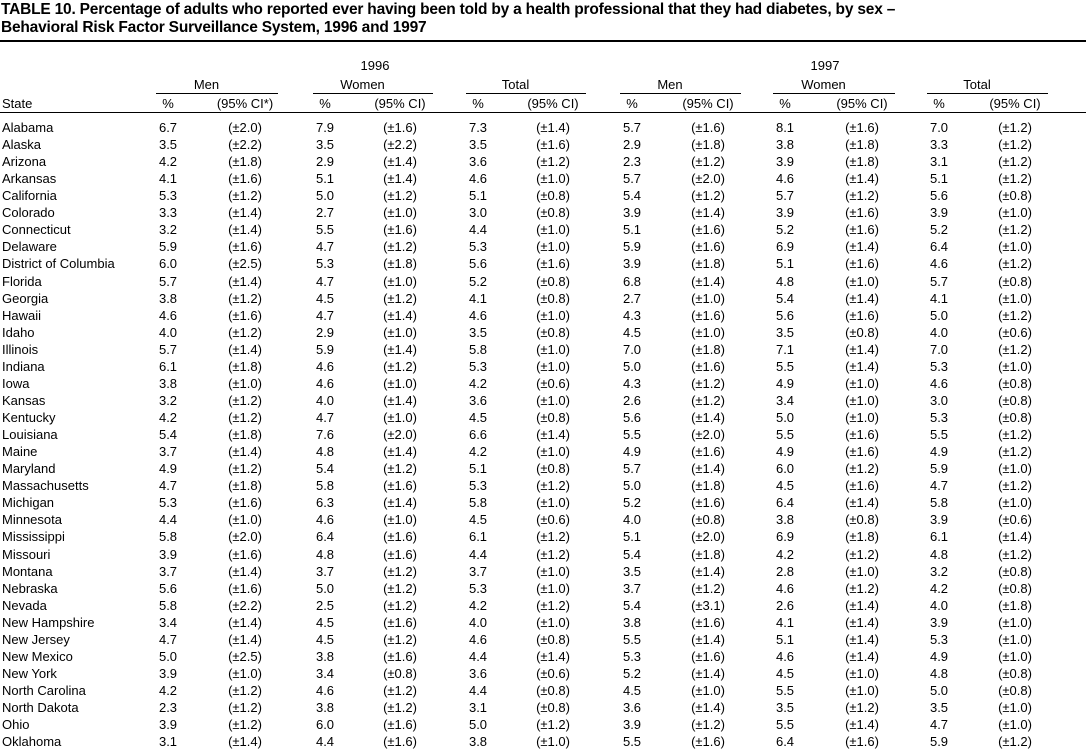 This screenshot has height=752, width=1086. What do you see at coordinates (168, 486) in the screenshot?
I see `percent-cell: 4.7` at bounding box center [168, 486].